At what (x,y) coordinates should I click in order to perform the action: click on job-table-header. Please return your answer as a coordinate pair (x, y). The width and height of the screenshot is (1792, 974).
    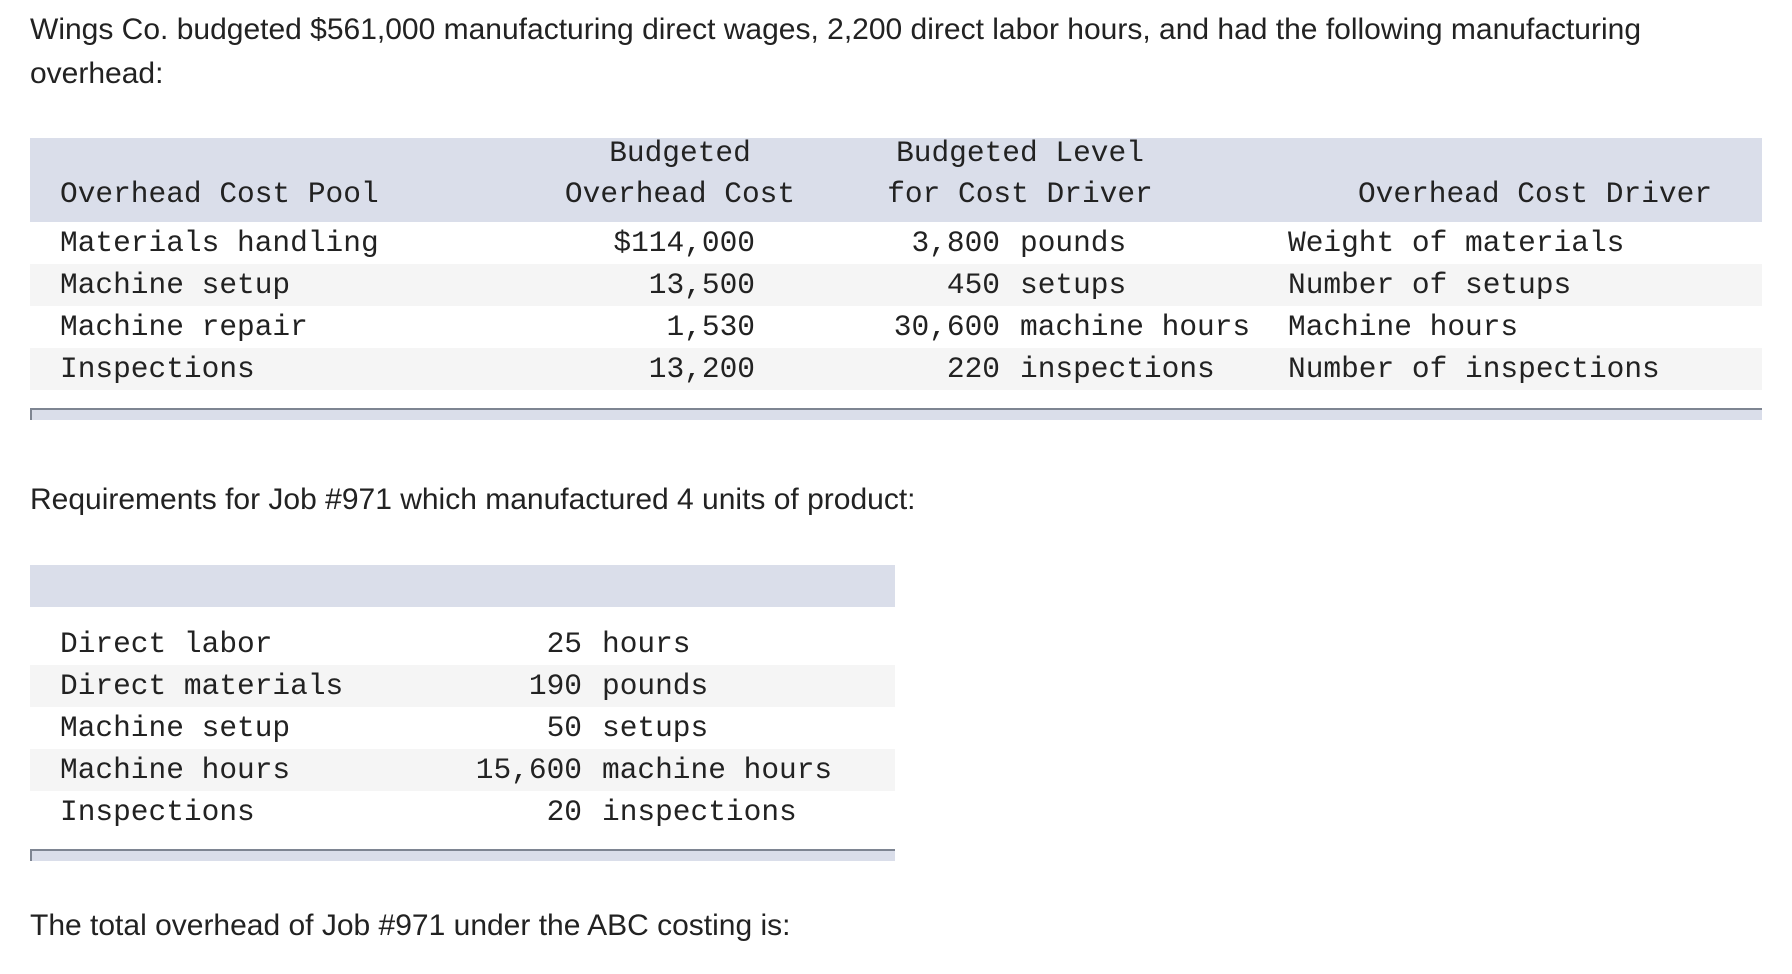
    Looking at the image, I should click on (462, 586).